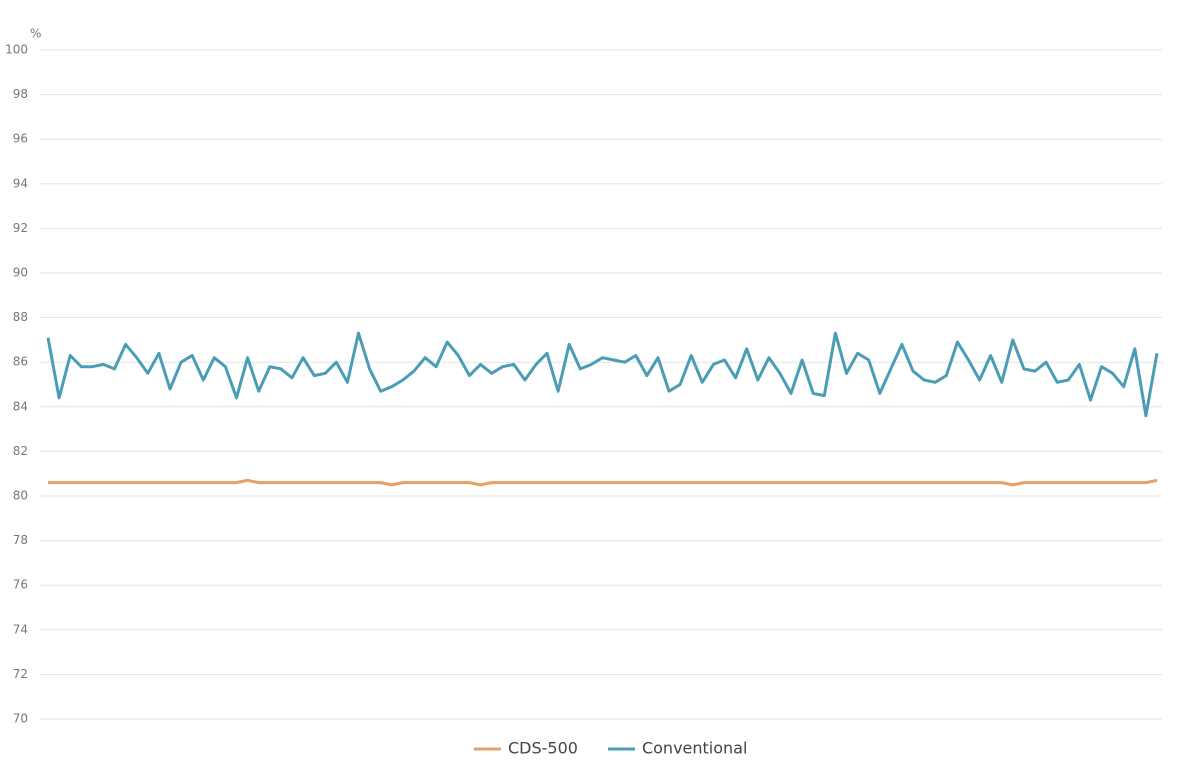  Describe the element at coordinates (20, 496) in the screenshot. I see `y-tick-label: 80` at that location.